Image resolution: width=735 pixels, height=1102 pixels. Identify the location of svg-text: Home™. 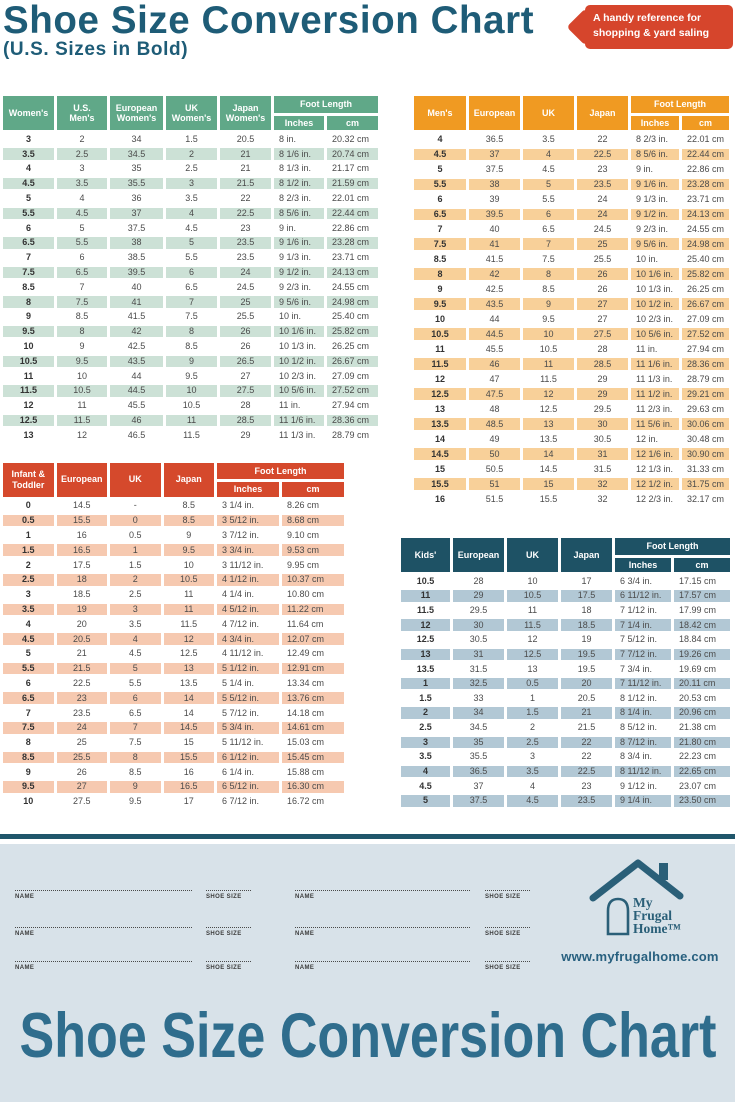
(657, 928).